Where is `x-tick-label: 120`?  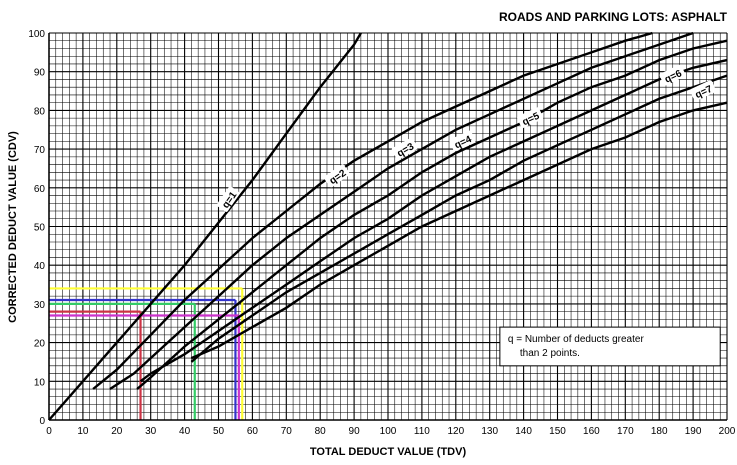 x-tick-label: 120 is located at coordinates (455, 431).